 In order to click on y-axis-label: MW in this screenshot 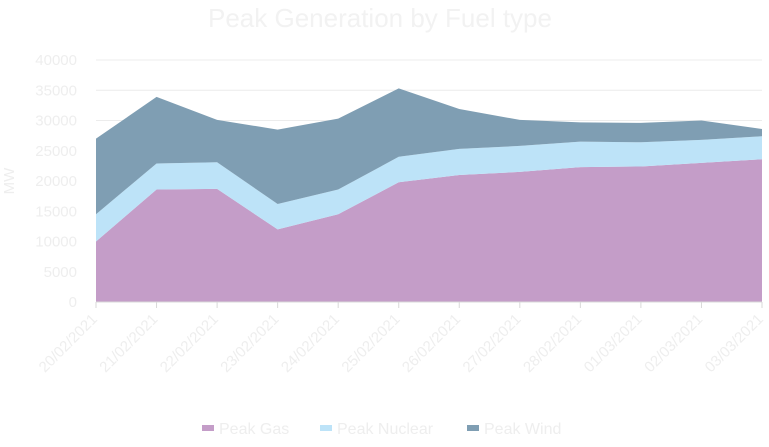, I will do `click(9, 180)`.